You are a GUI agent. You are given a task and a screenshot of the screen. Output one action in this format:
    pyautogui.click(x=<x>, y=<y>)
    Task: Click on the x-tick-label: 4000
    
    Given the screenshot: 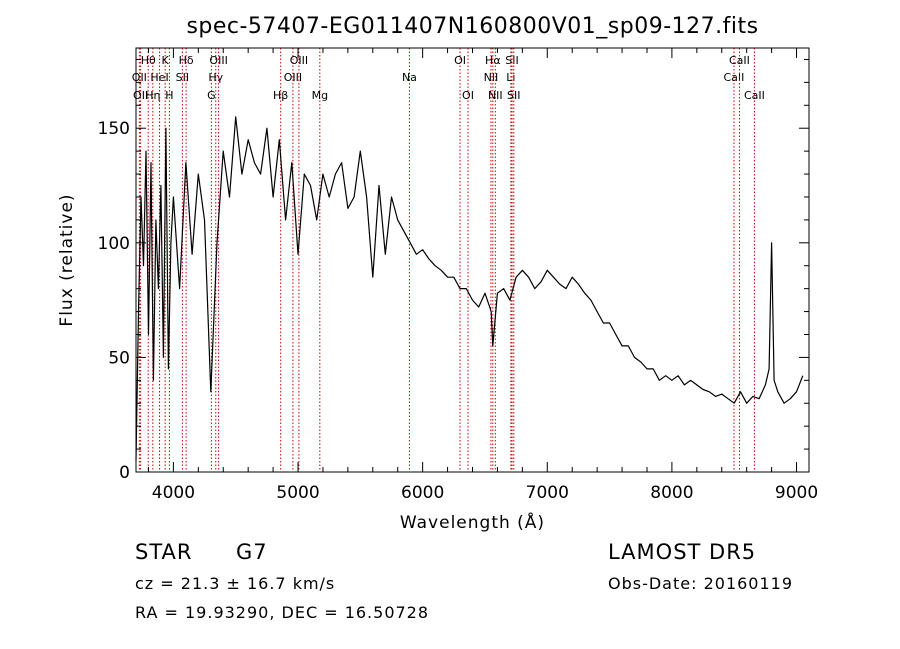 What is the action you would take?
    pyautogui.click(x=173, y=493)
    